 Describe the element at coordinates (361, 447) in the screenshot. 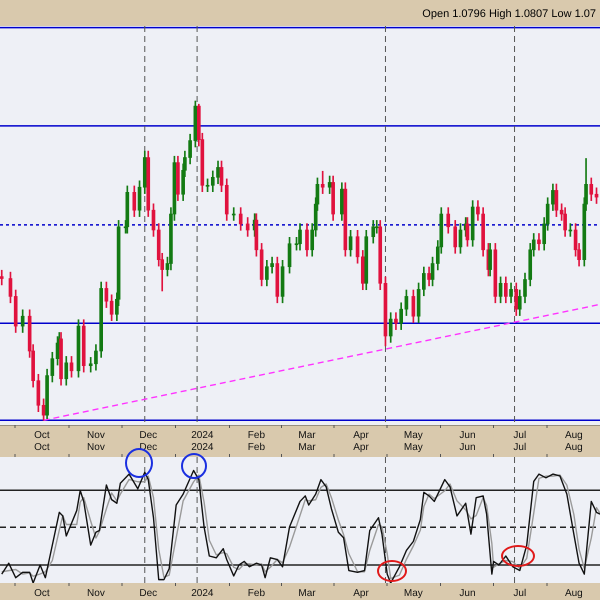

I see `x2-tick-label: Apr` at that location.